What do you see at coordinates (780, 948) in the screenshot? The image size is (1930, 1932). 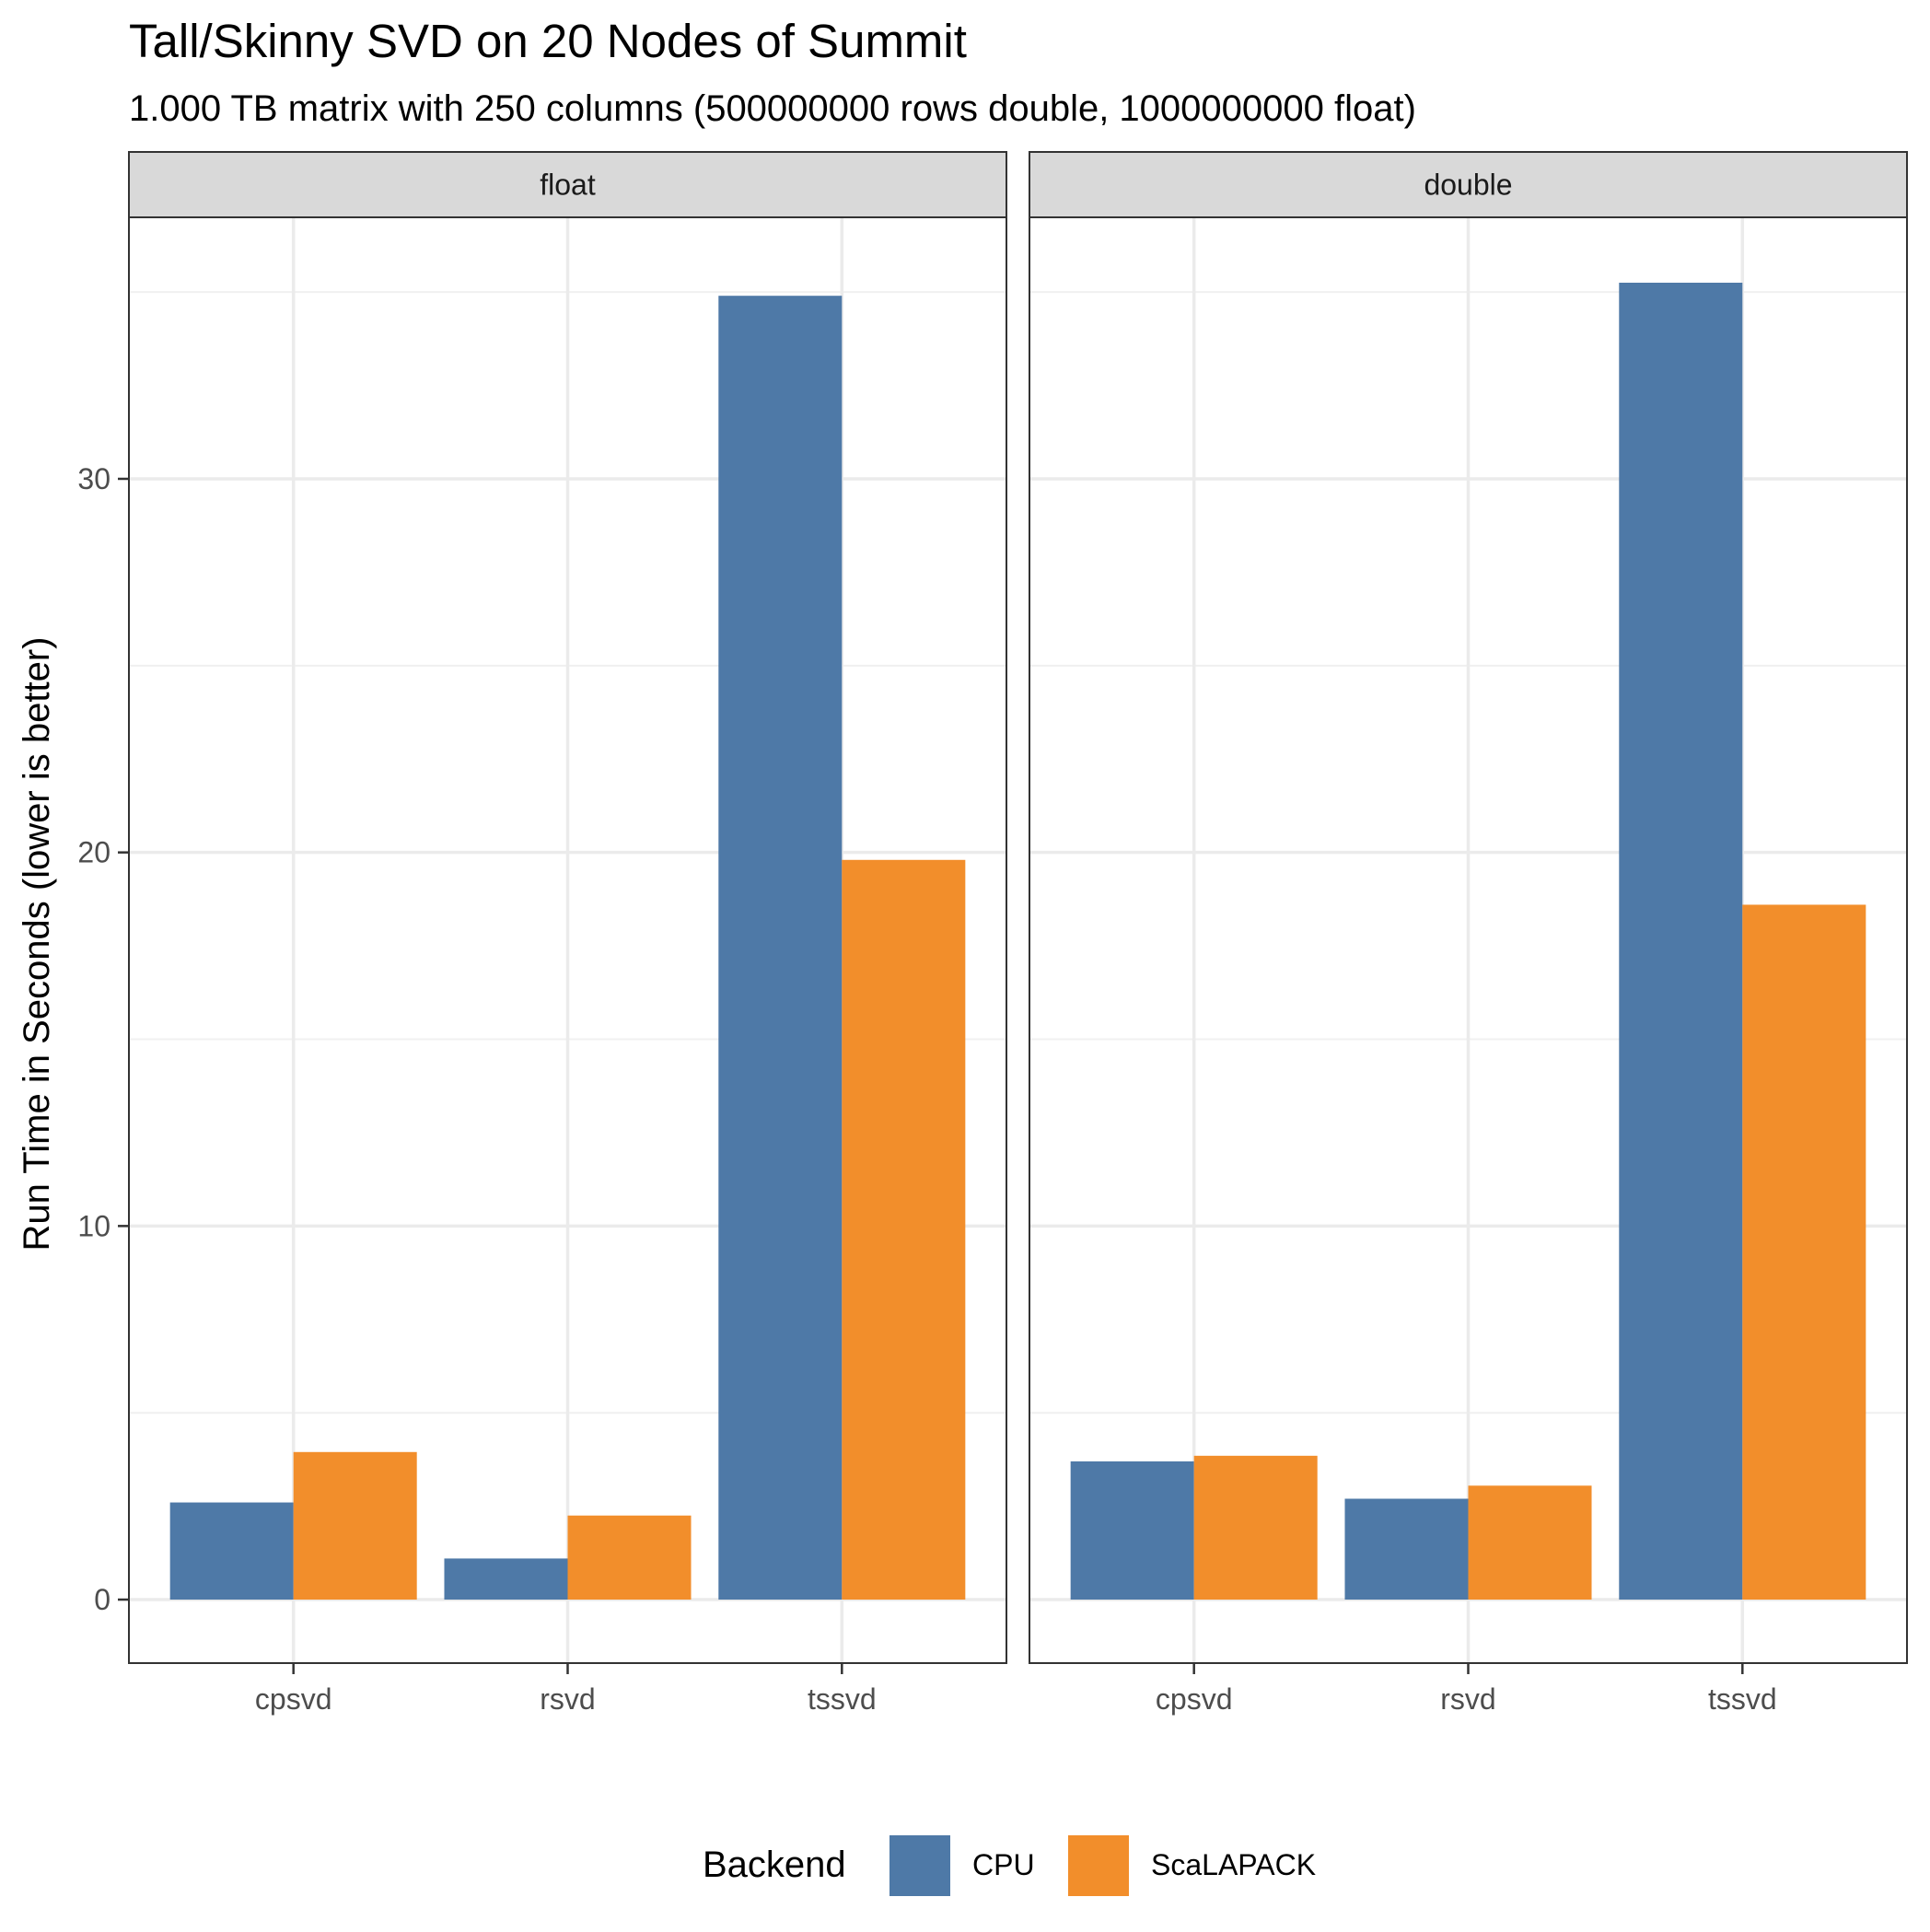 I see `bar-float-tssvd-CPU` at bounding box center [780, 948].